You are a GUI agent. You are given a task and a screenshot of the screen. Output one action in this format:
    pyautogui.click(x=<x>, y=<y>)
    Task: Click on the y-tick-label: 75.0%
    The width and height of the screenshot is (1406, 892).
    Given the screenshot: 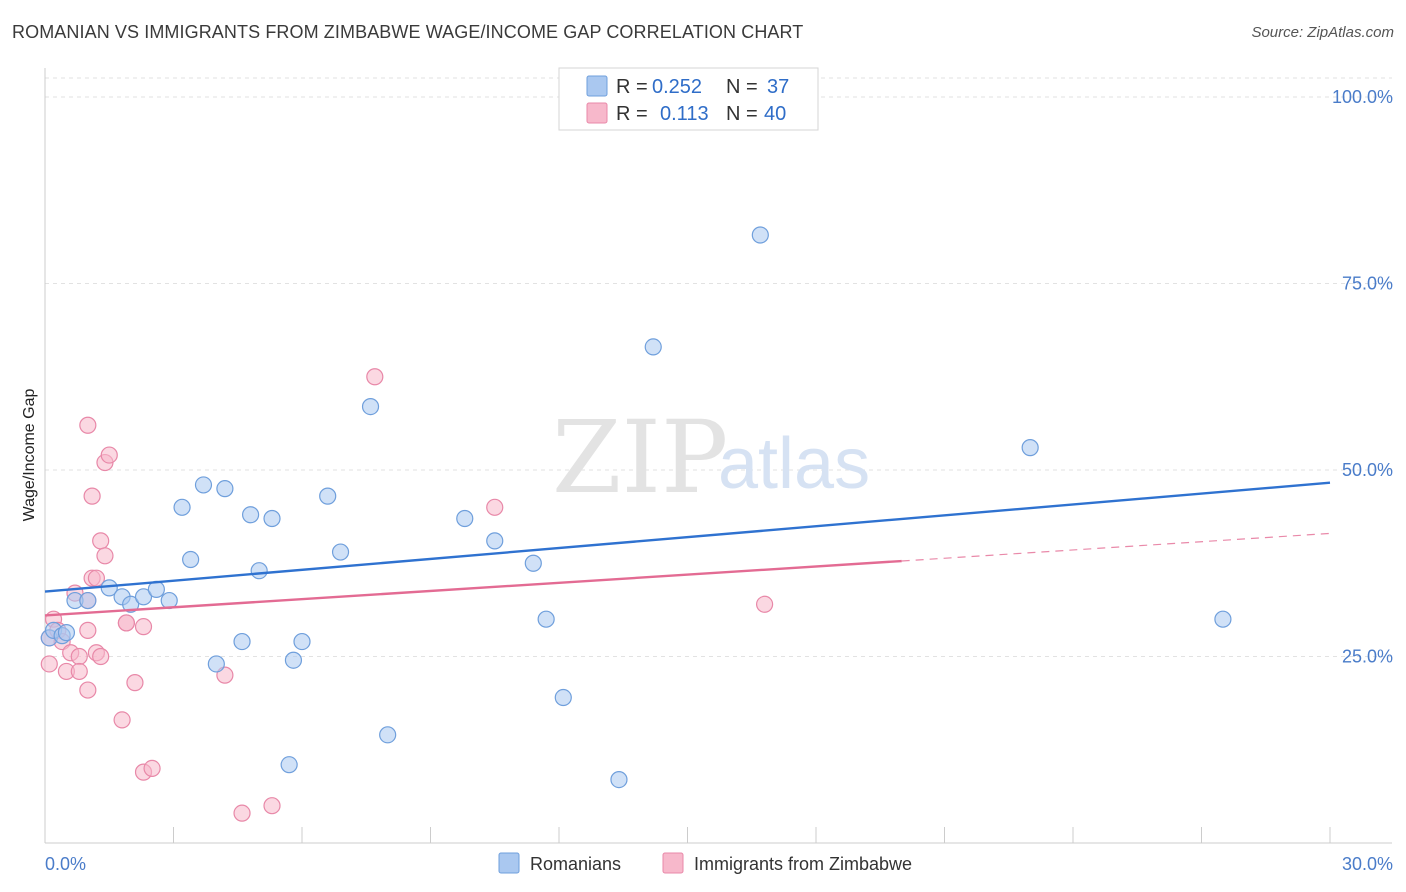 What is the action you would take?
    pyautogui.click(x=1367, y=284)
    